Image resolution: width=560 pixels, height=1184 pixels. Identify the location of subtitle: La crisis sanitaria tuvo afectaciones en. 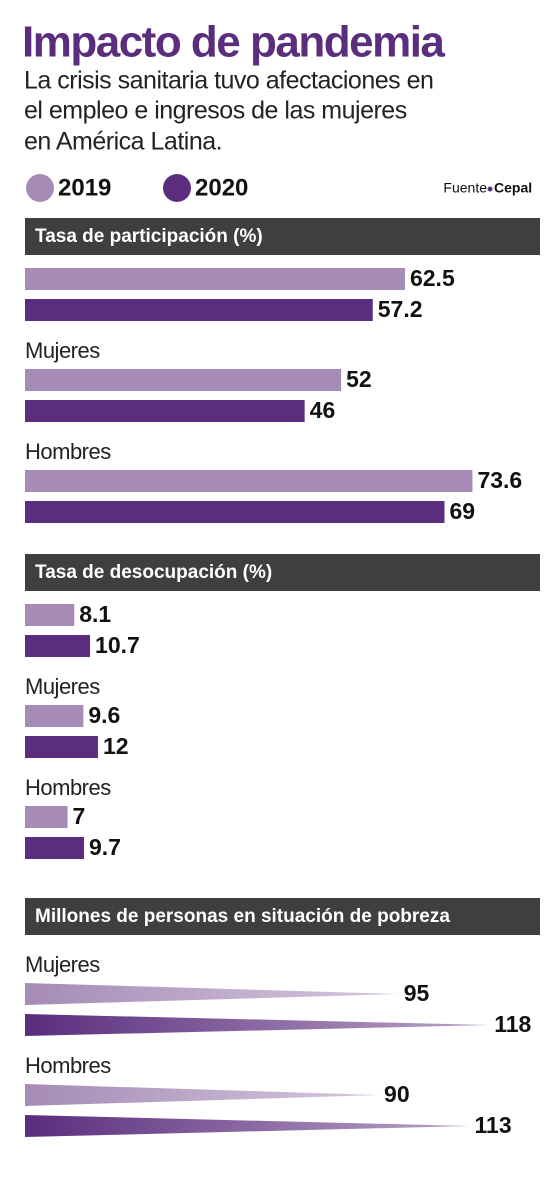
(228, 81).